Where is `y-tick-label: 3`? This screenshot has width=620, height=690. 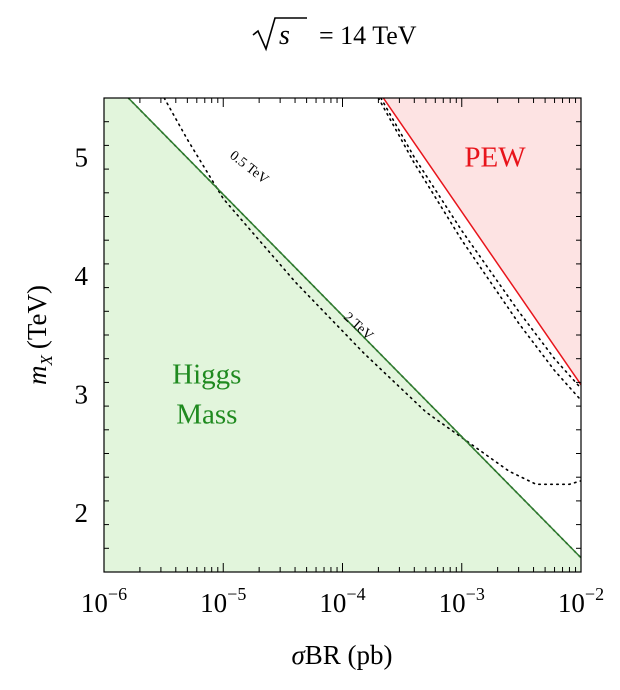
y-tick-label: 3 is located at coordinates (82, 394).